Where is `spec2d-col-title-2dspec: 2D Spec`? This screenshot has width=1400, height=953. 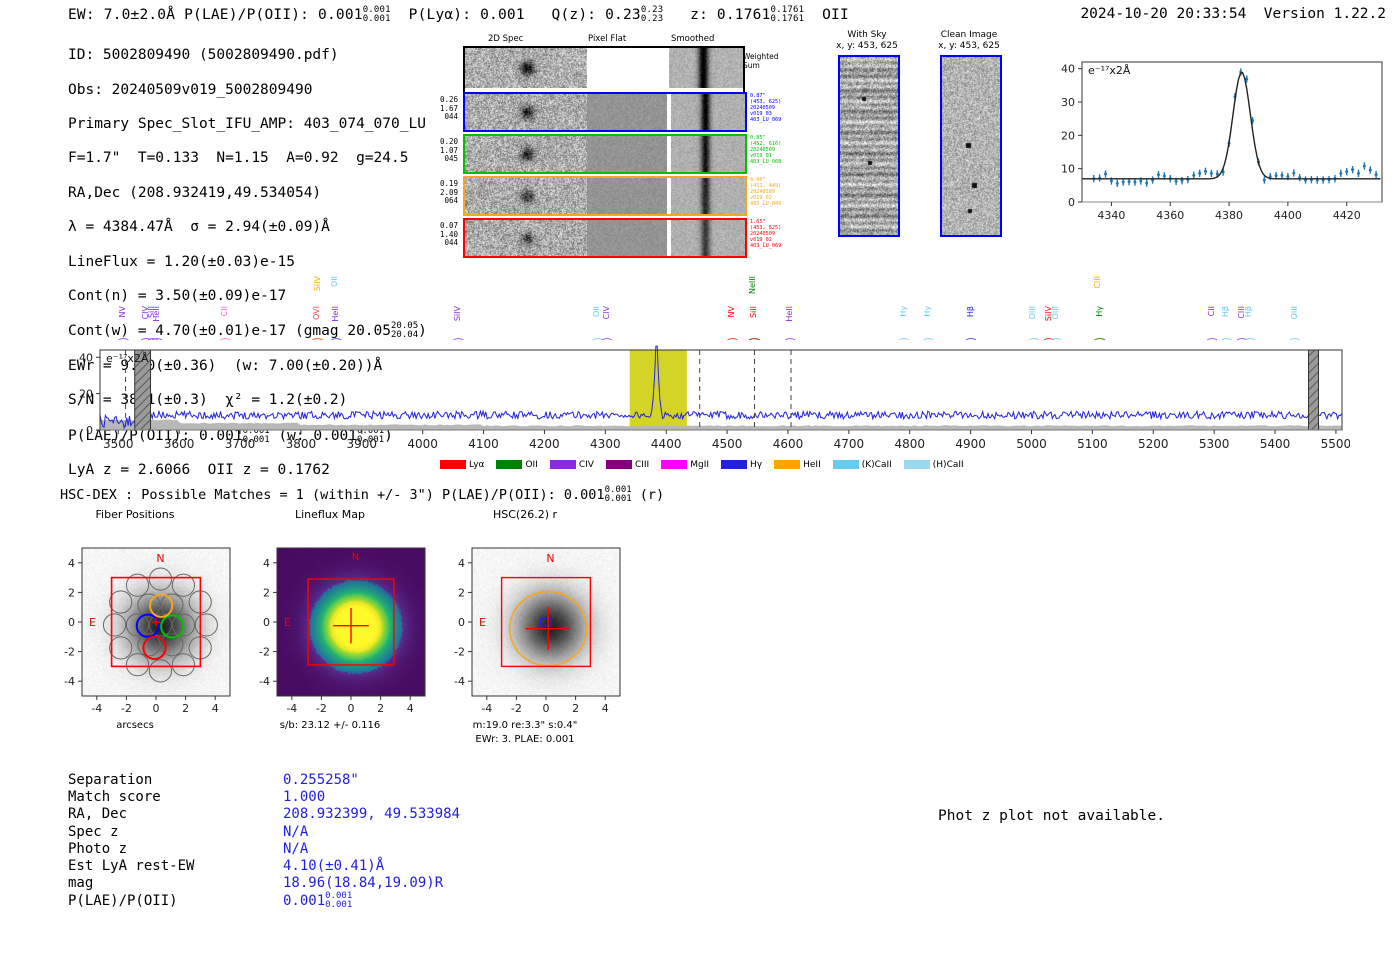 spec2d-col-title-2dspec: 2D Spec is located at coordinates (506, 39).